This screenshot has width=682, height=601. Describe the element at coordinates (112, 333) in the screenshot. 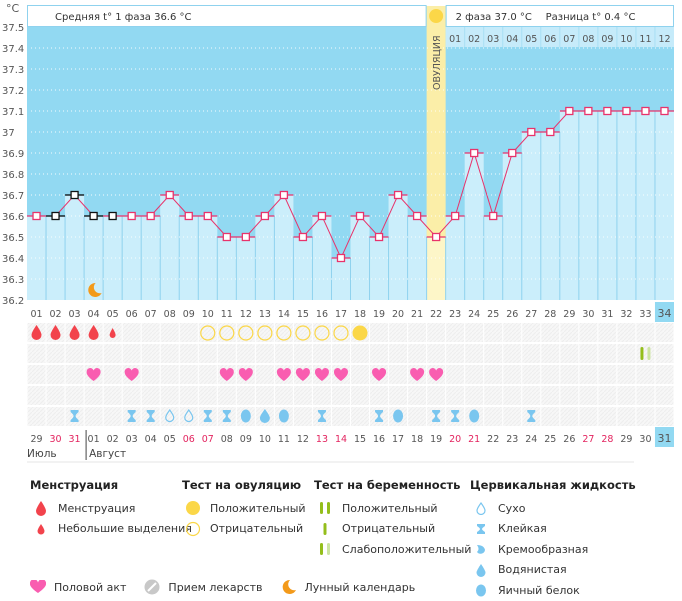

I see `spotting-drop-icon` at that location.